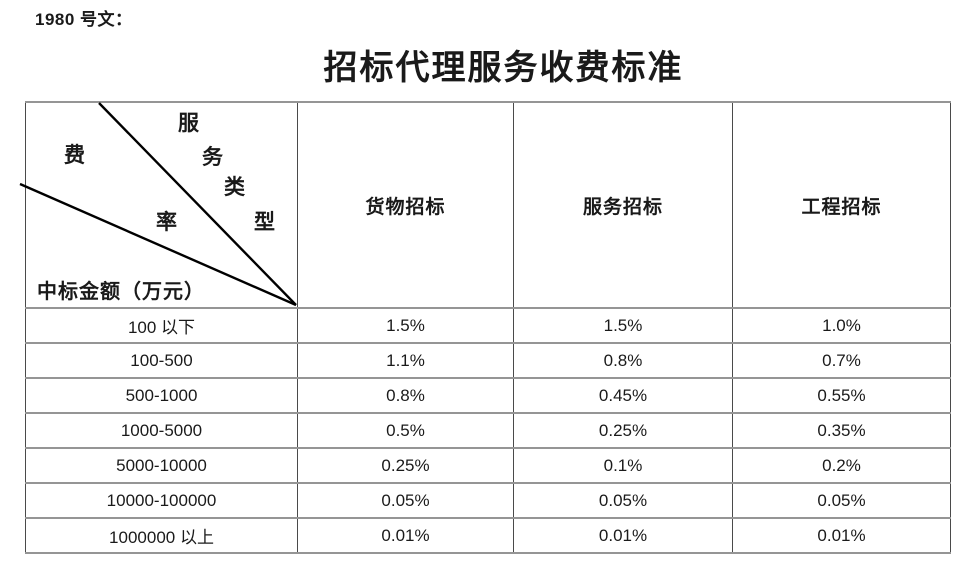  Describe the element at coordinates (265, 222) in the screenshot. I see `service-type-char: 型` at that location.